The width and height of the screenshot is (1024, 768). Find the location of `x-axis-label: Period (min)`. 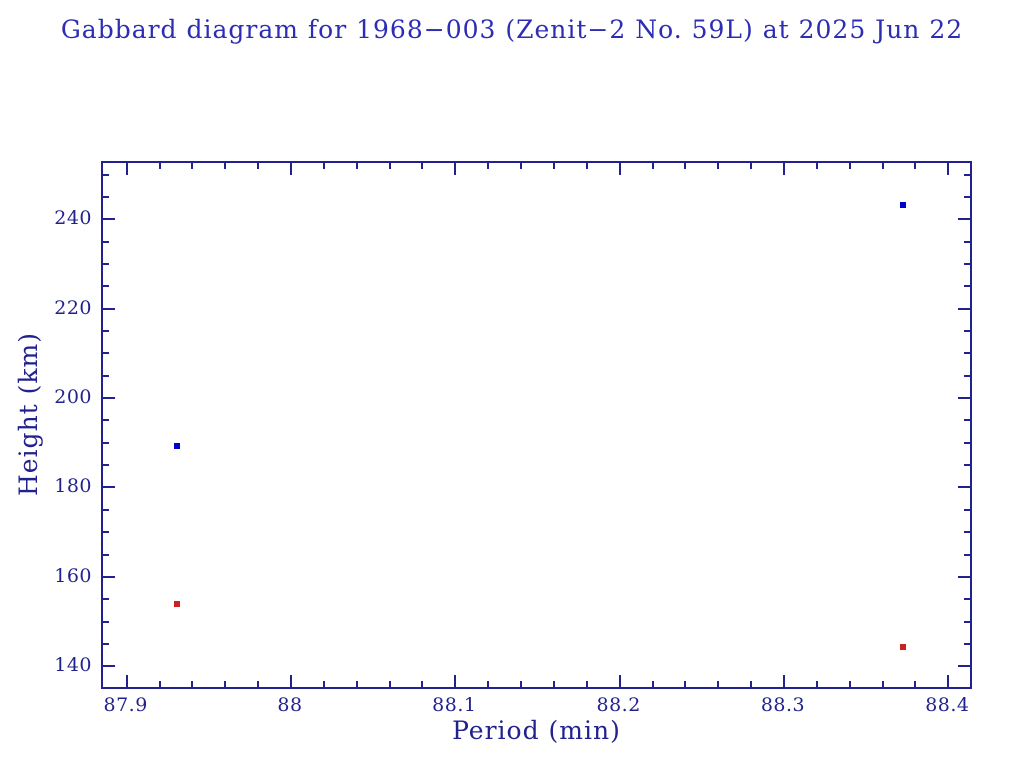

x-axis-label: Period (min) is located at coordinates (536, 730).